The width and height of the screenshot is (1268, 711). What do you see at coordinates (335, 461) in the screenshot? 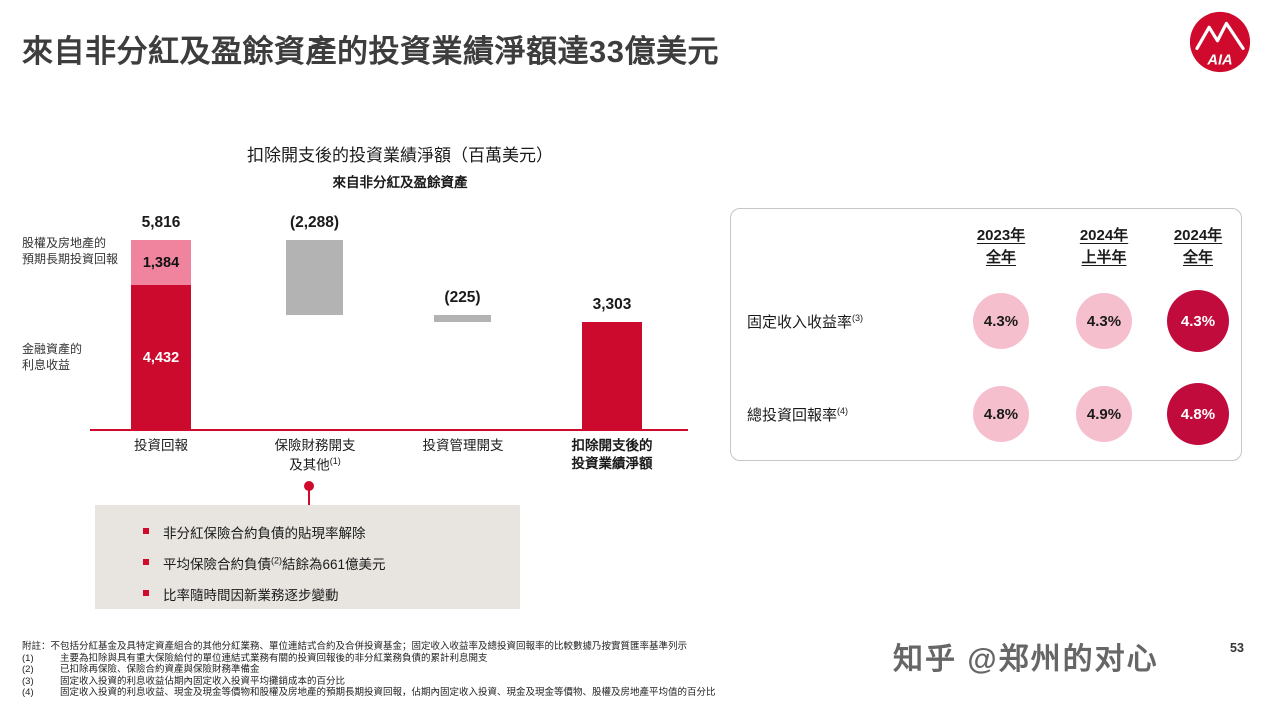
I see `footnote-ref: (1)` at bounding box center [335, 461].